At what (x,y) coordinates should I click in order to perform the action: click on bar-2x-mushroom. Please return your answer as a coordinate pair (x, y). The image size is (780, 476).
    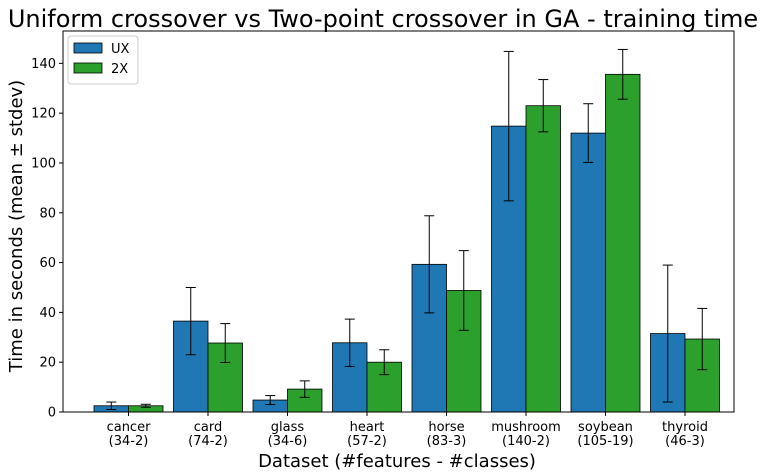
    Looking at the image, I should click on (543, 259).